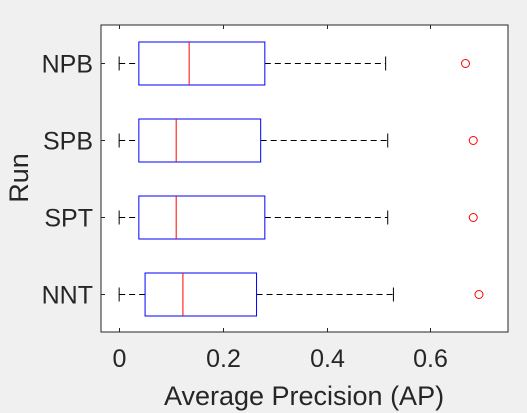 Image resolution: width=527 pixels, height=413 pixels. I want to click on x-tick-label-0: 0, so click(120, 359).